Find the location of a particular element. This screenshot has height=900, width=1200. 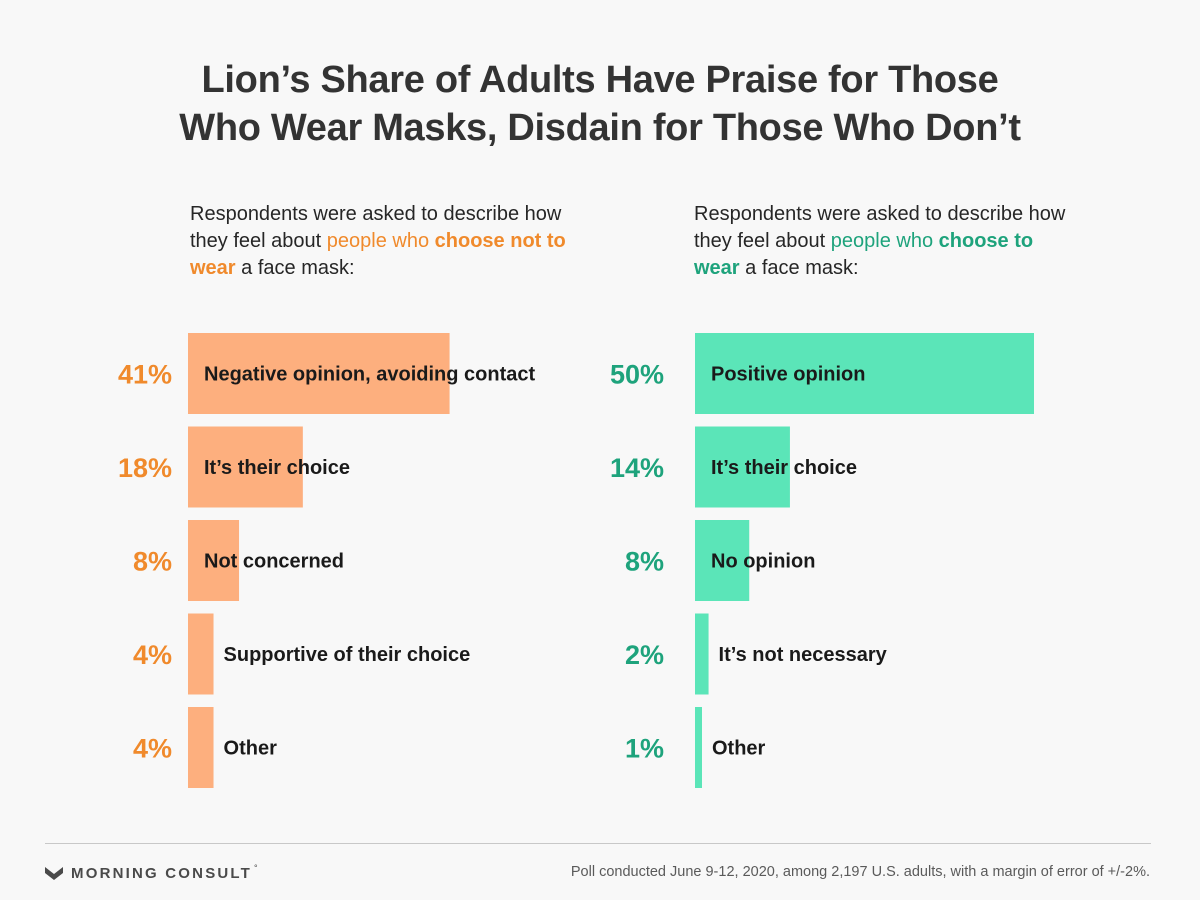

left-category-label-4: Other is located at coordinates (251, 749).